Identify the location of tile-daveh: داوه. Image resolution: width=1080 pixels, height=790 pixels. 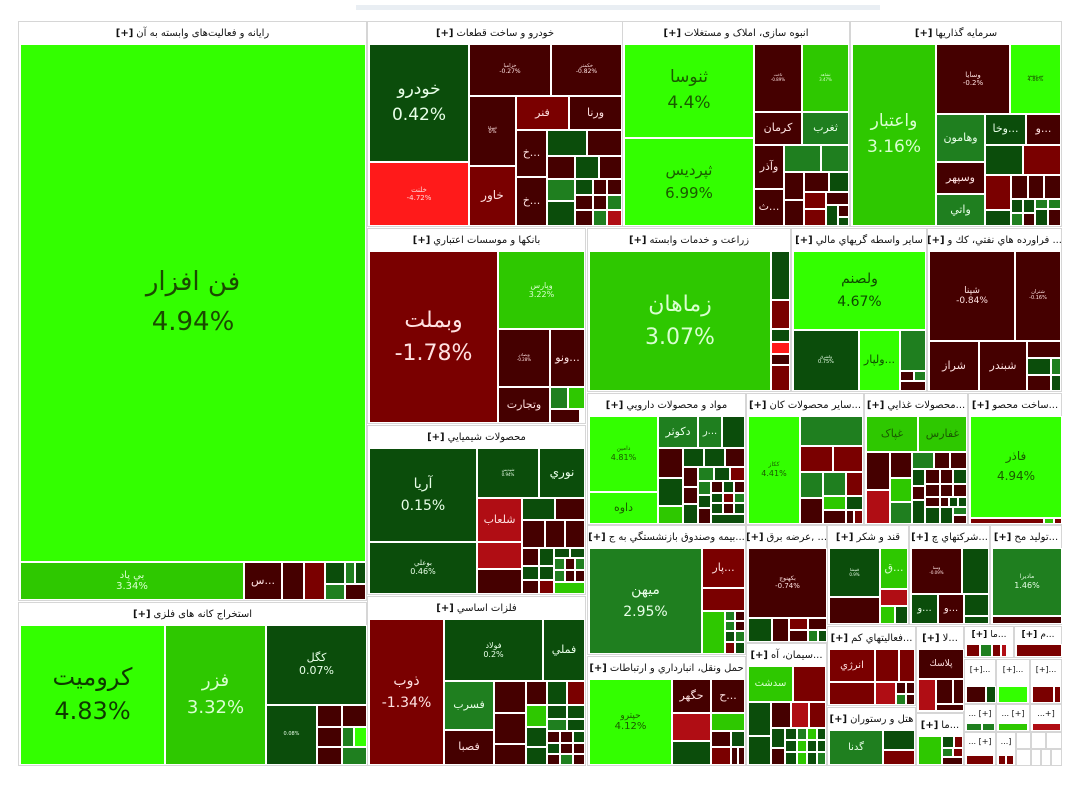
(623, 508).